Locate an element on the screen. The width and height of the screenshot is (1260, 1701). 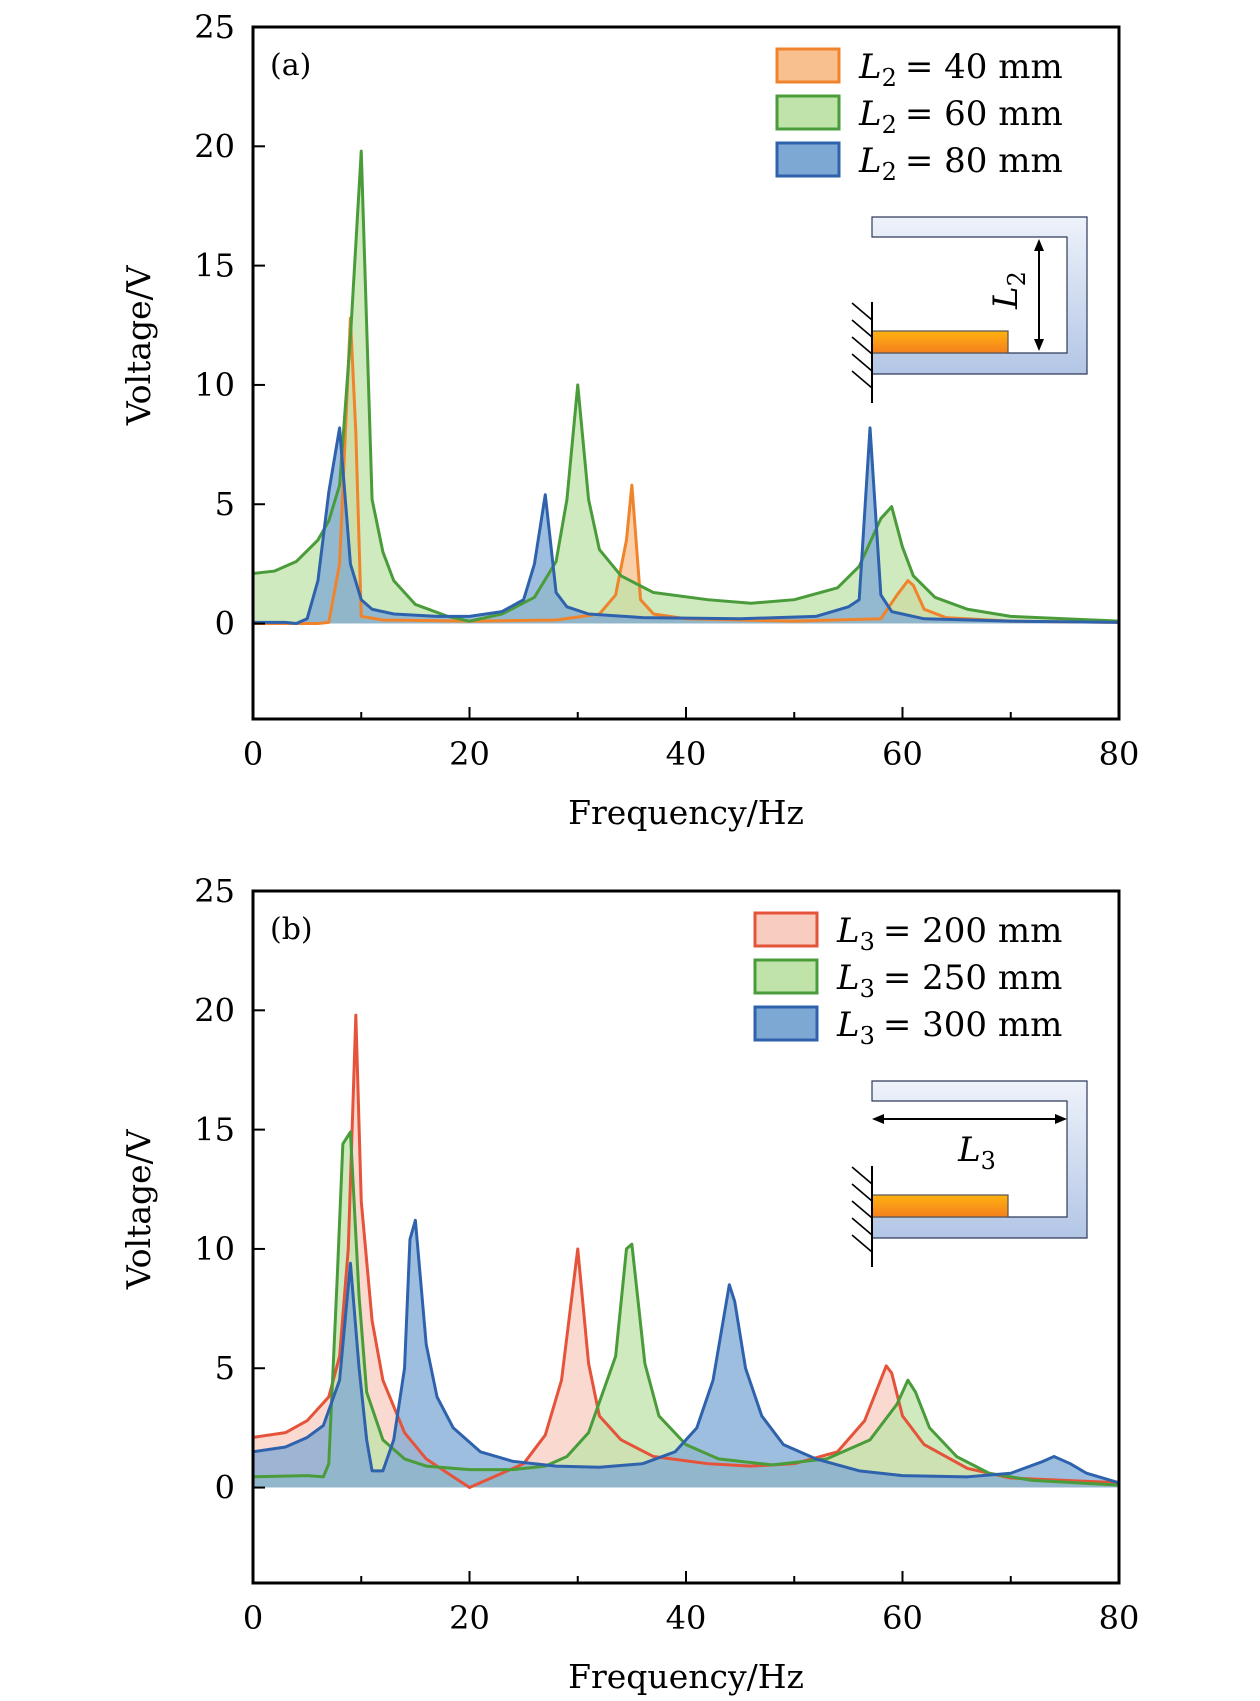
legend-label: L3 = 200 mm is located at coordinates (949, 933).